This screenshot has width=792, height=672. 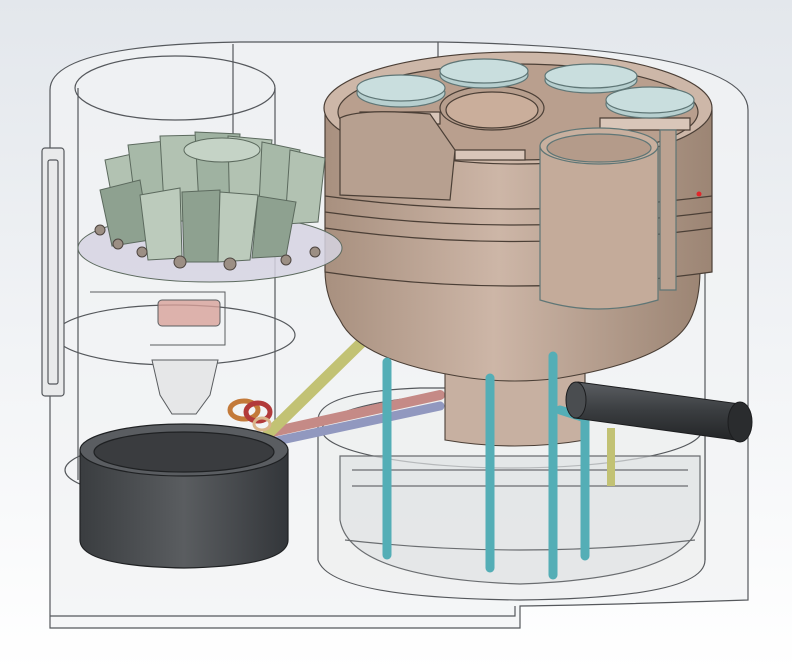 I want to click on turbine-hub-top, so click(x=222, y=150).